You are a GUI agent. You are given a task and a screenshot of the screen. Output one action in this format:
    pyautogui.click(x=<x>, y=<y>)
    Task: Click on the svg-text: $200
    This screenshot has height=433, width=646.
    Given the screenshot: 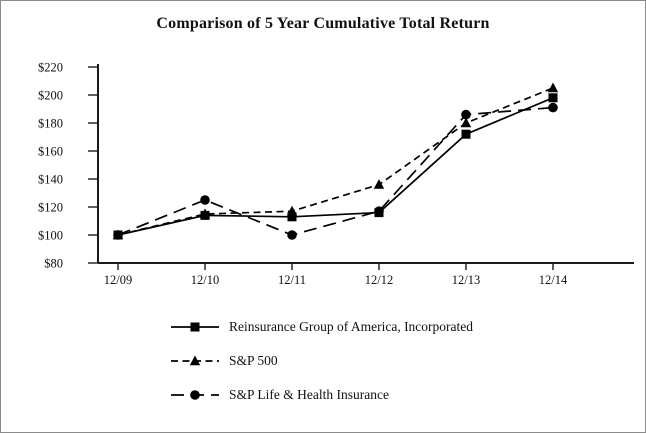 What is the action you would take?
    pyautogui.click(x=50, y=96)
    